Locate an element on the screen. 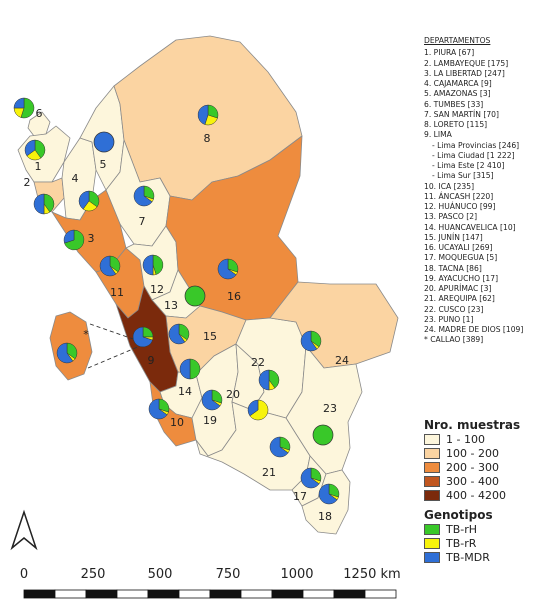 Image resolution: width=546 pixels, height=605 pixels. scale-bar-tick: 1000 is located at coordinates (296, 574).